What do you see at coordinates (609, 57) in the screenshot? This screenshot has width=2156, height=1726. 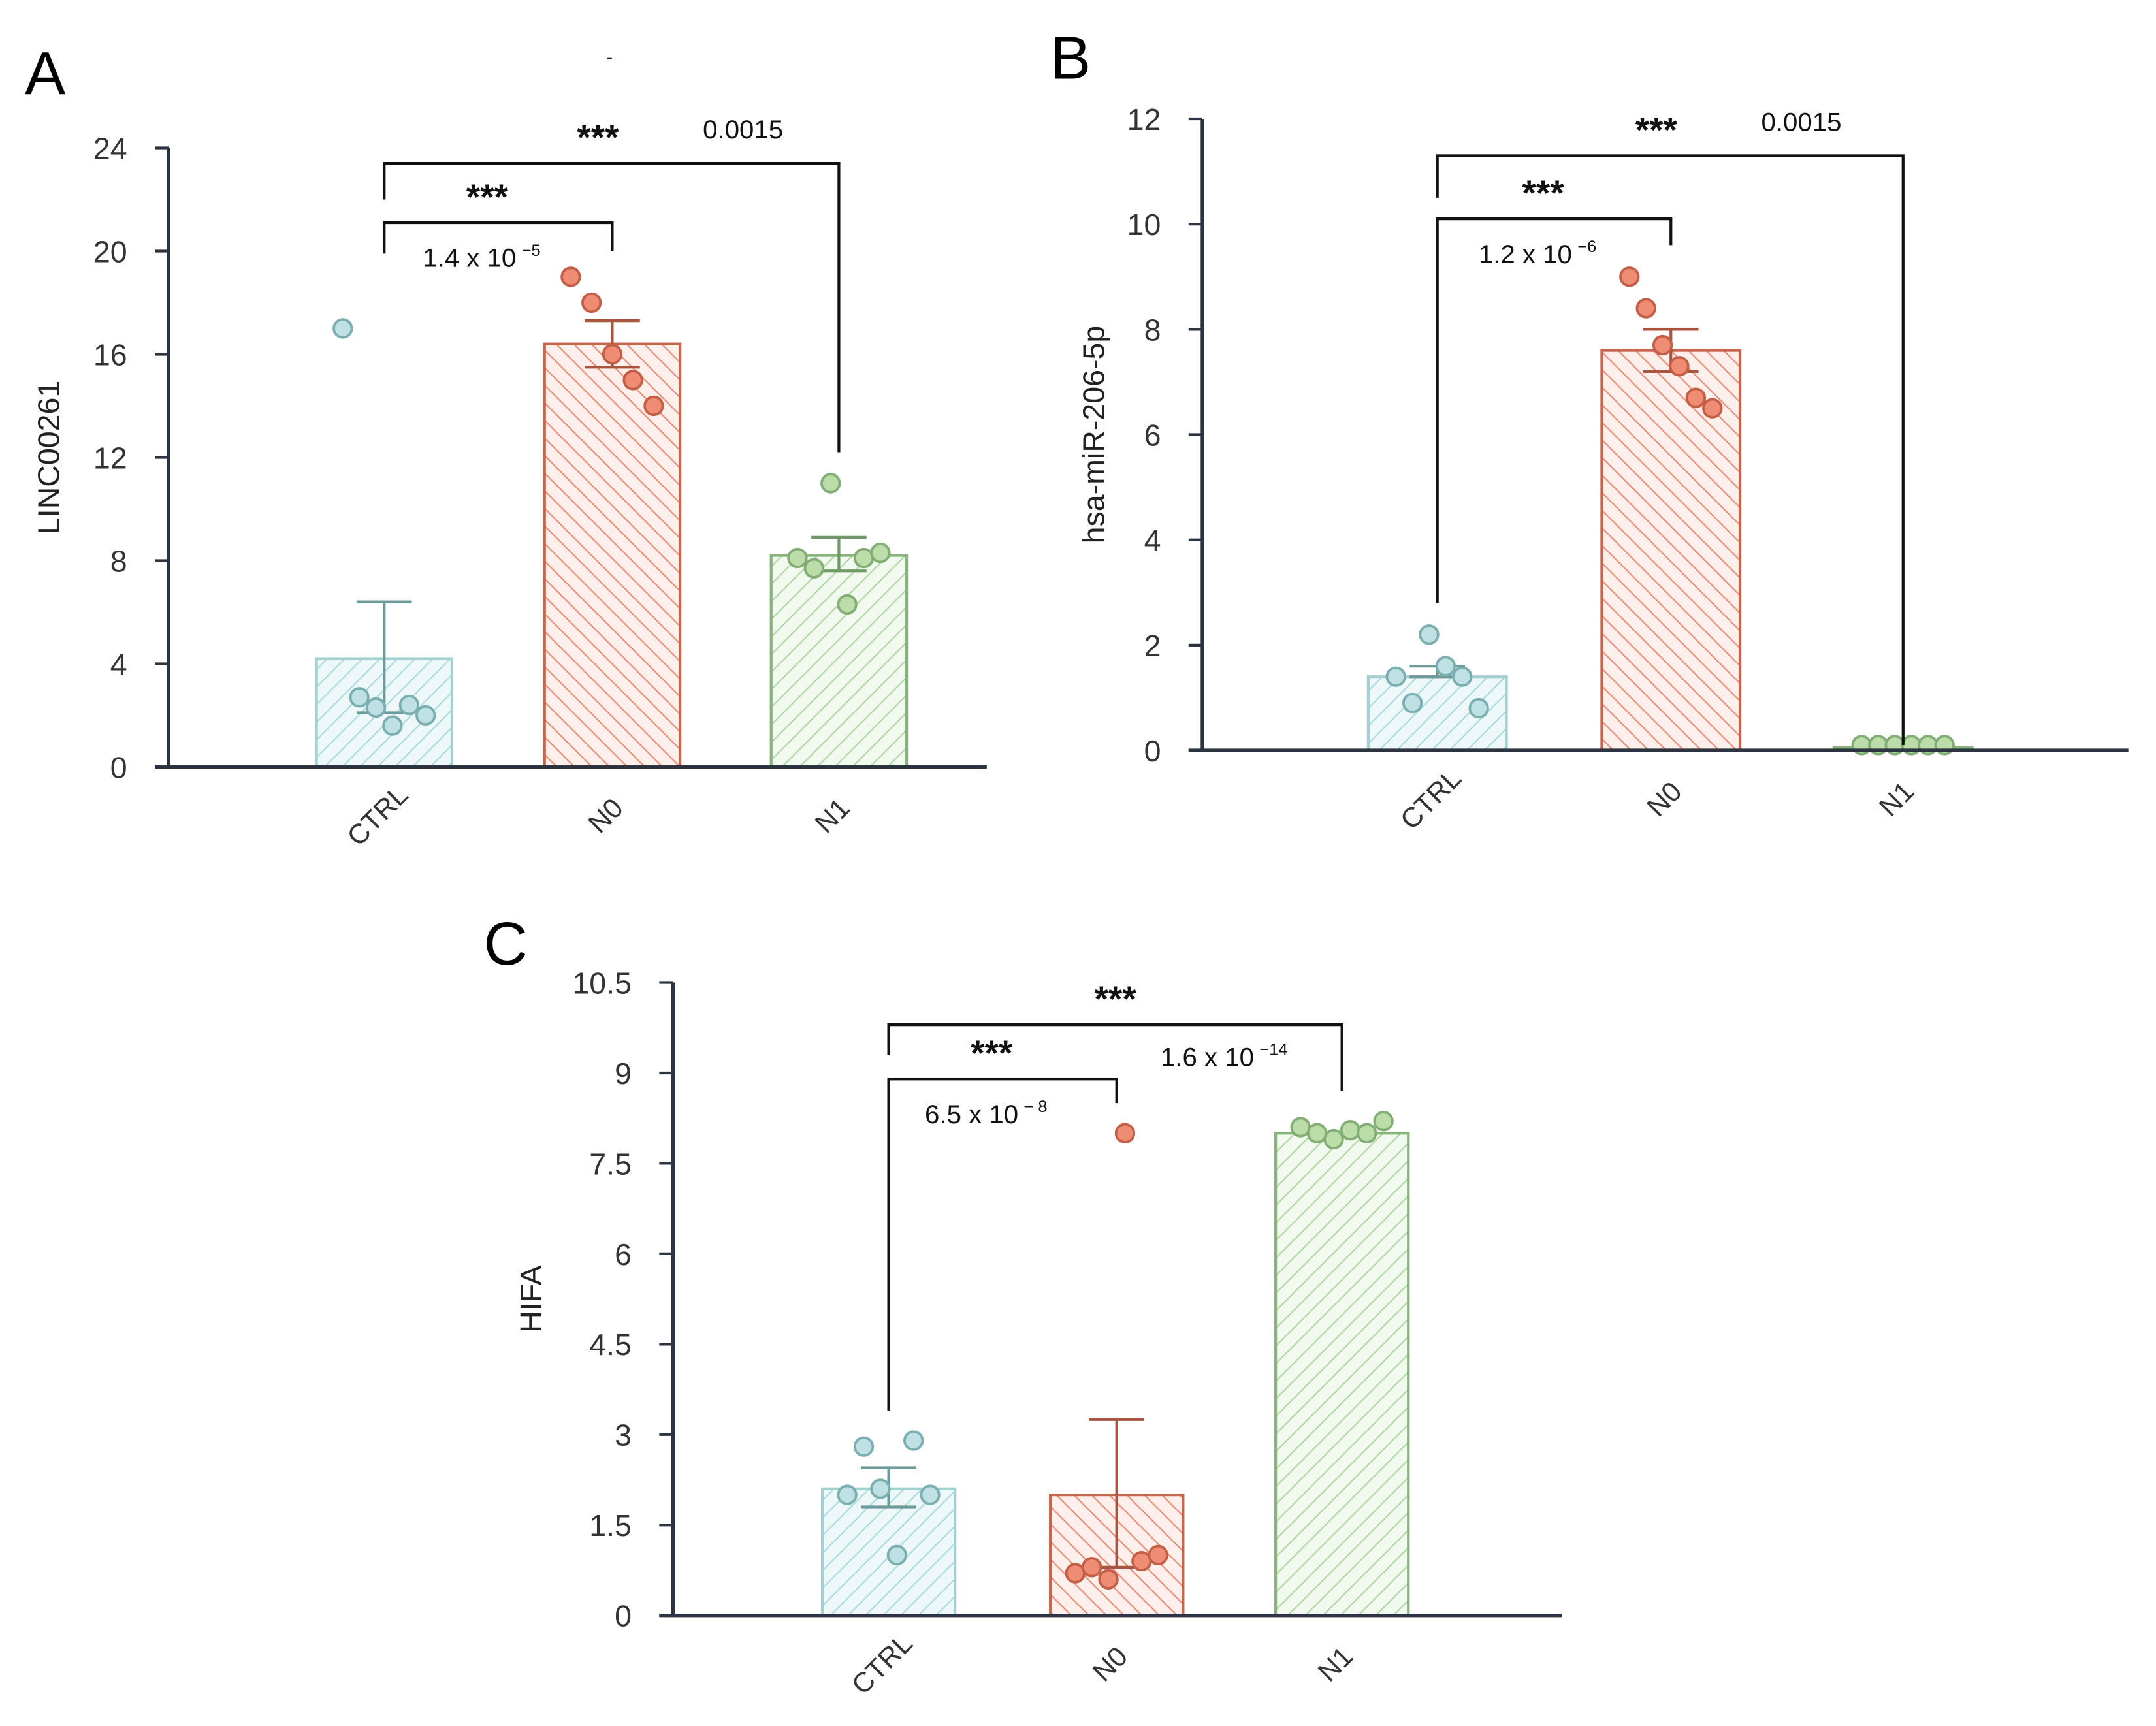 I see `figure-note: -` at bounding box center [609, 57].